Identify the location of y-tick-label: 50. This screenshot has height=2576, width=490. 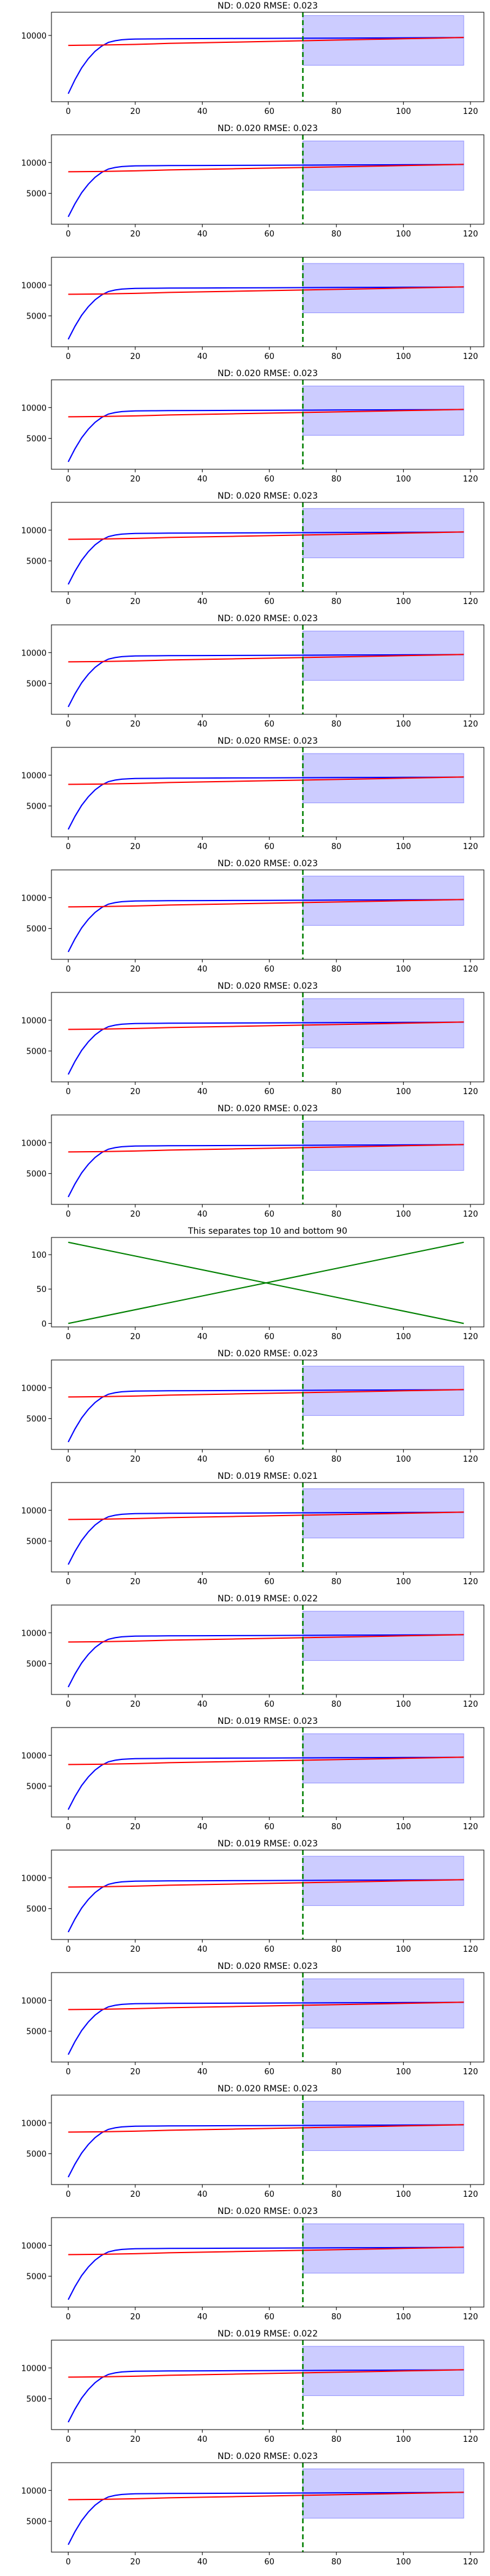
(41, 1289).